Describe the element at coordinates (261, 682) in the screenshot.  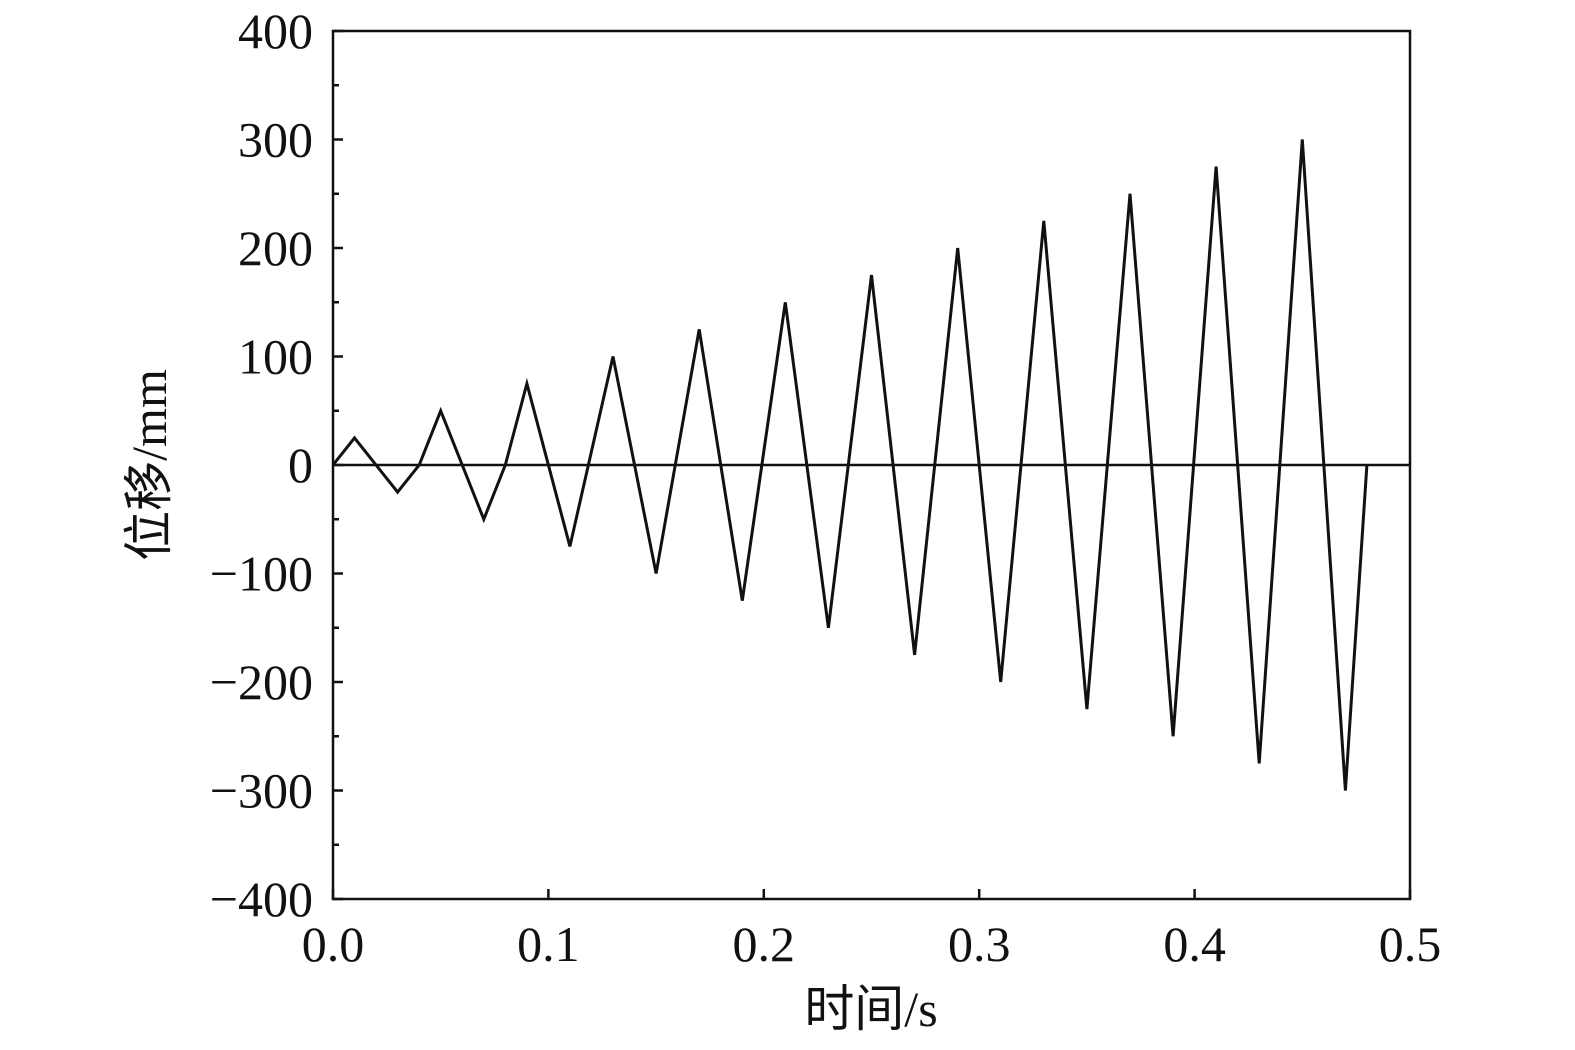
I see `y-tick-label: −200` at that location.